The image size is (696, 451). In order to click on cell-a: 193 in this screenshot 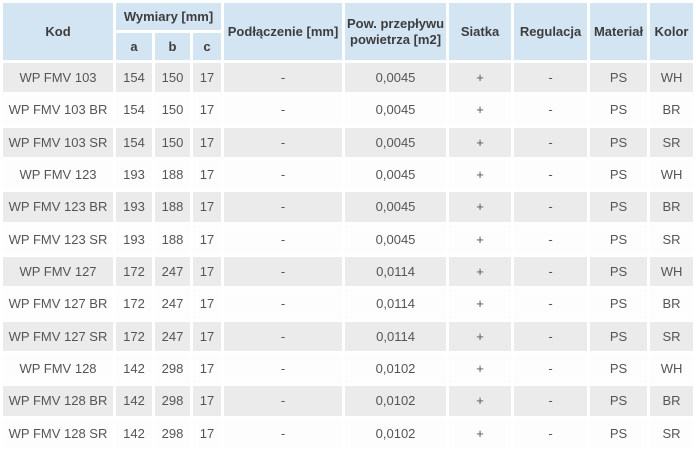, I will do `click(134, 239)`.